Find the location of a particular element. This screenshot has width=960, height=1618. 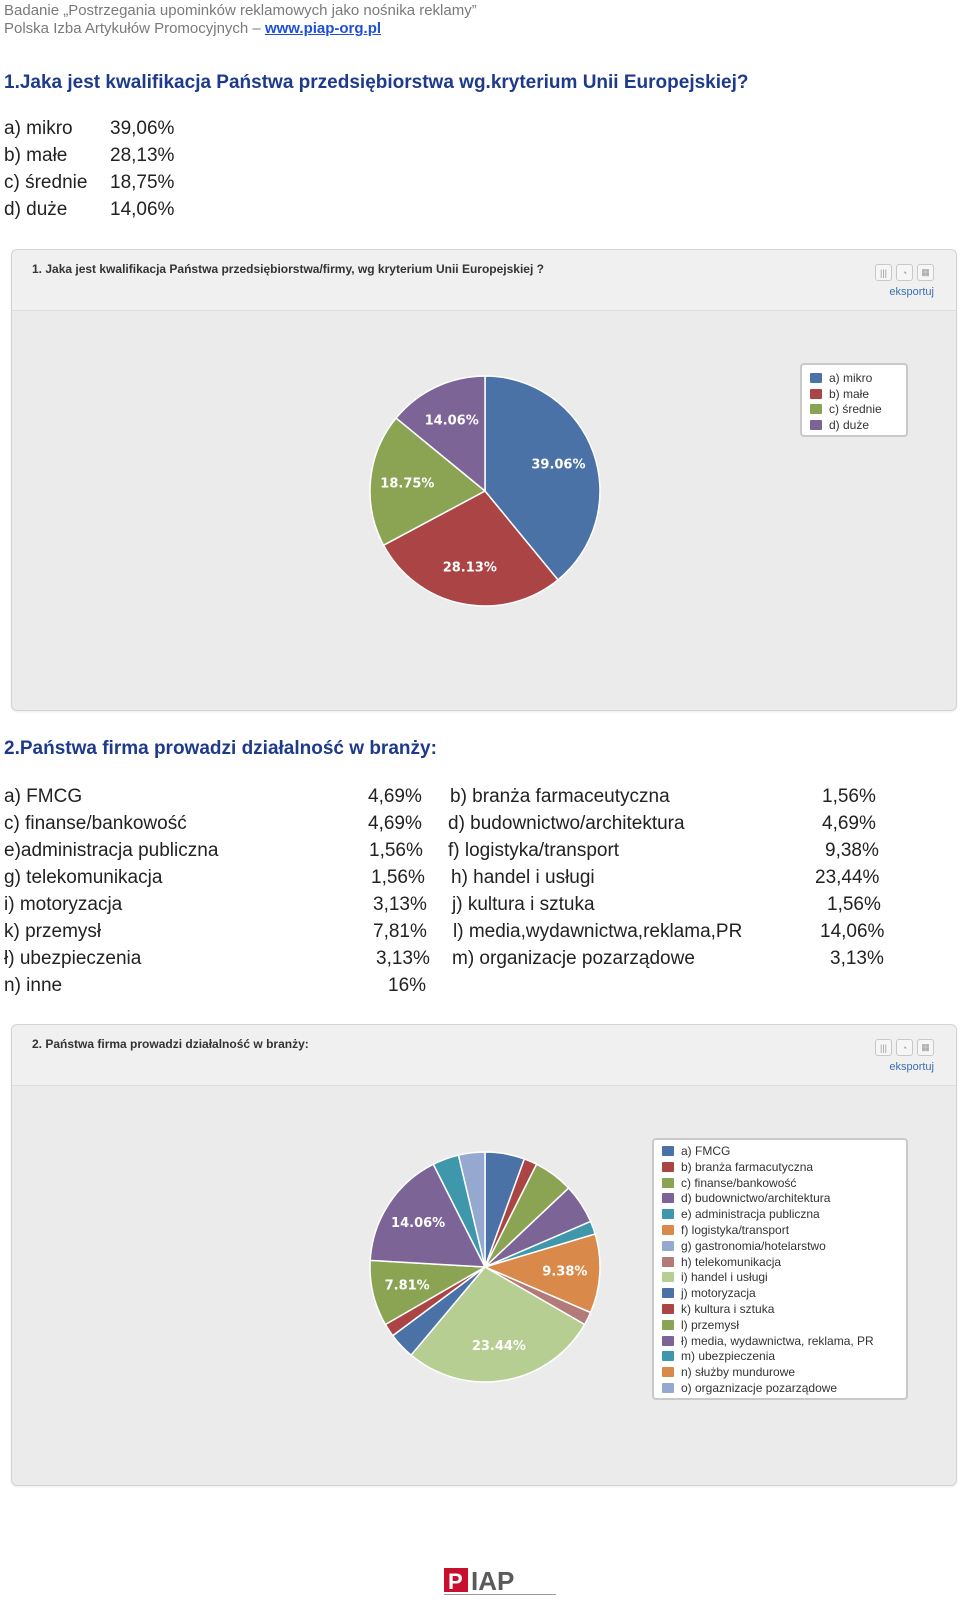

legend-item: f) logistyka/transport is located at coordinates (725, 1230).